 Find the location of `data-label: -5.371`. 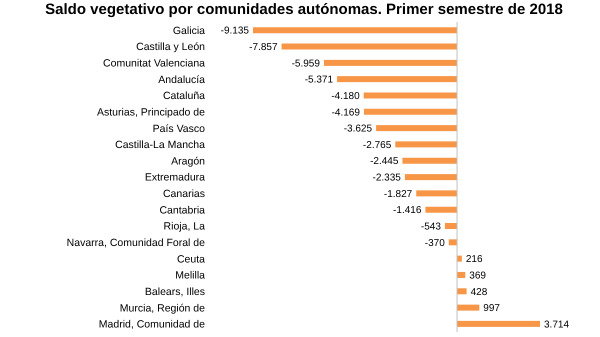

data-label: -5.371 is located at coordinates (319, 80).